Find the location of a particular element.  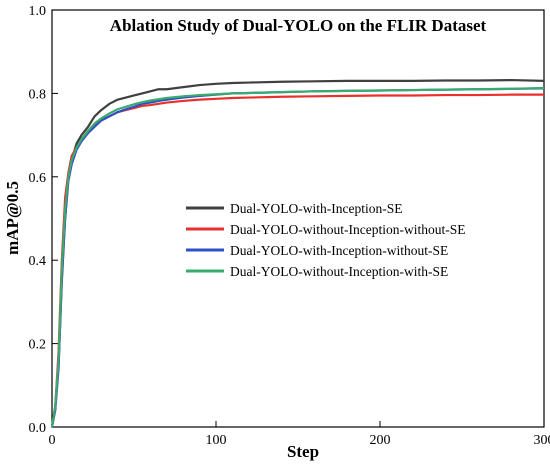

y-axis-label: mAP@0.5 is located at coordinates (12, 218).